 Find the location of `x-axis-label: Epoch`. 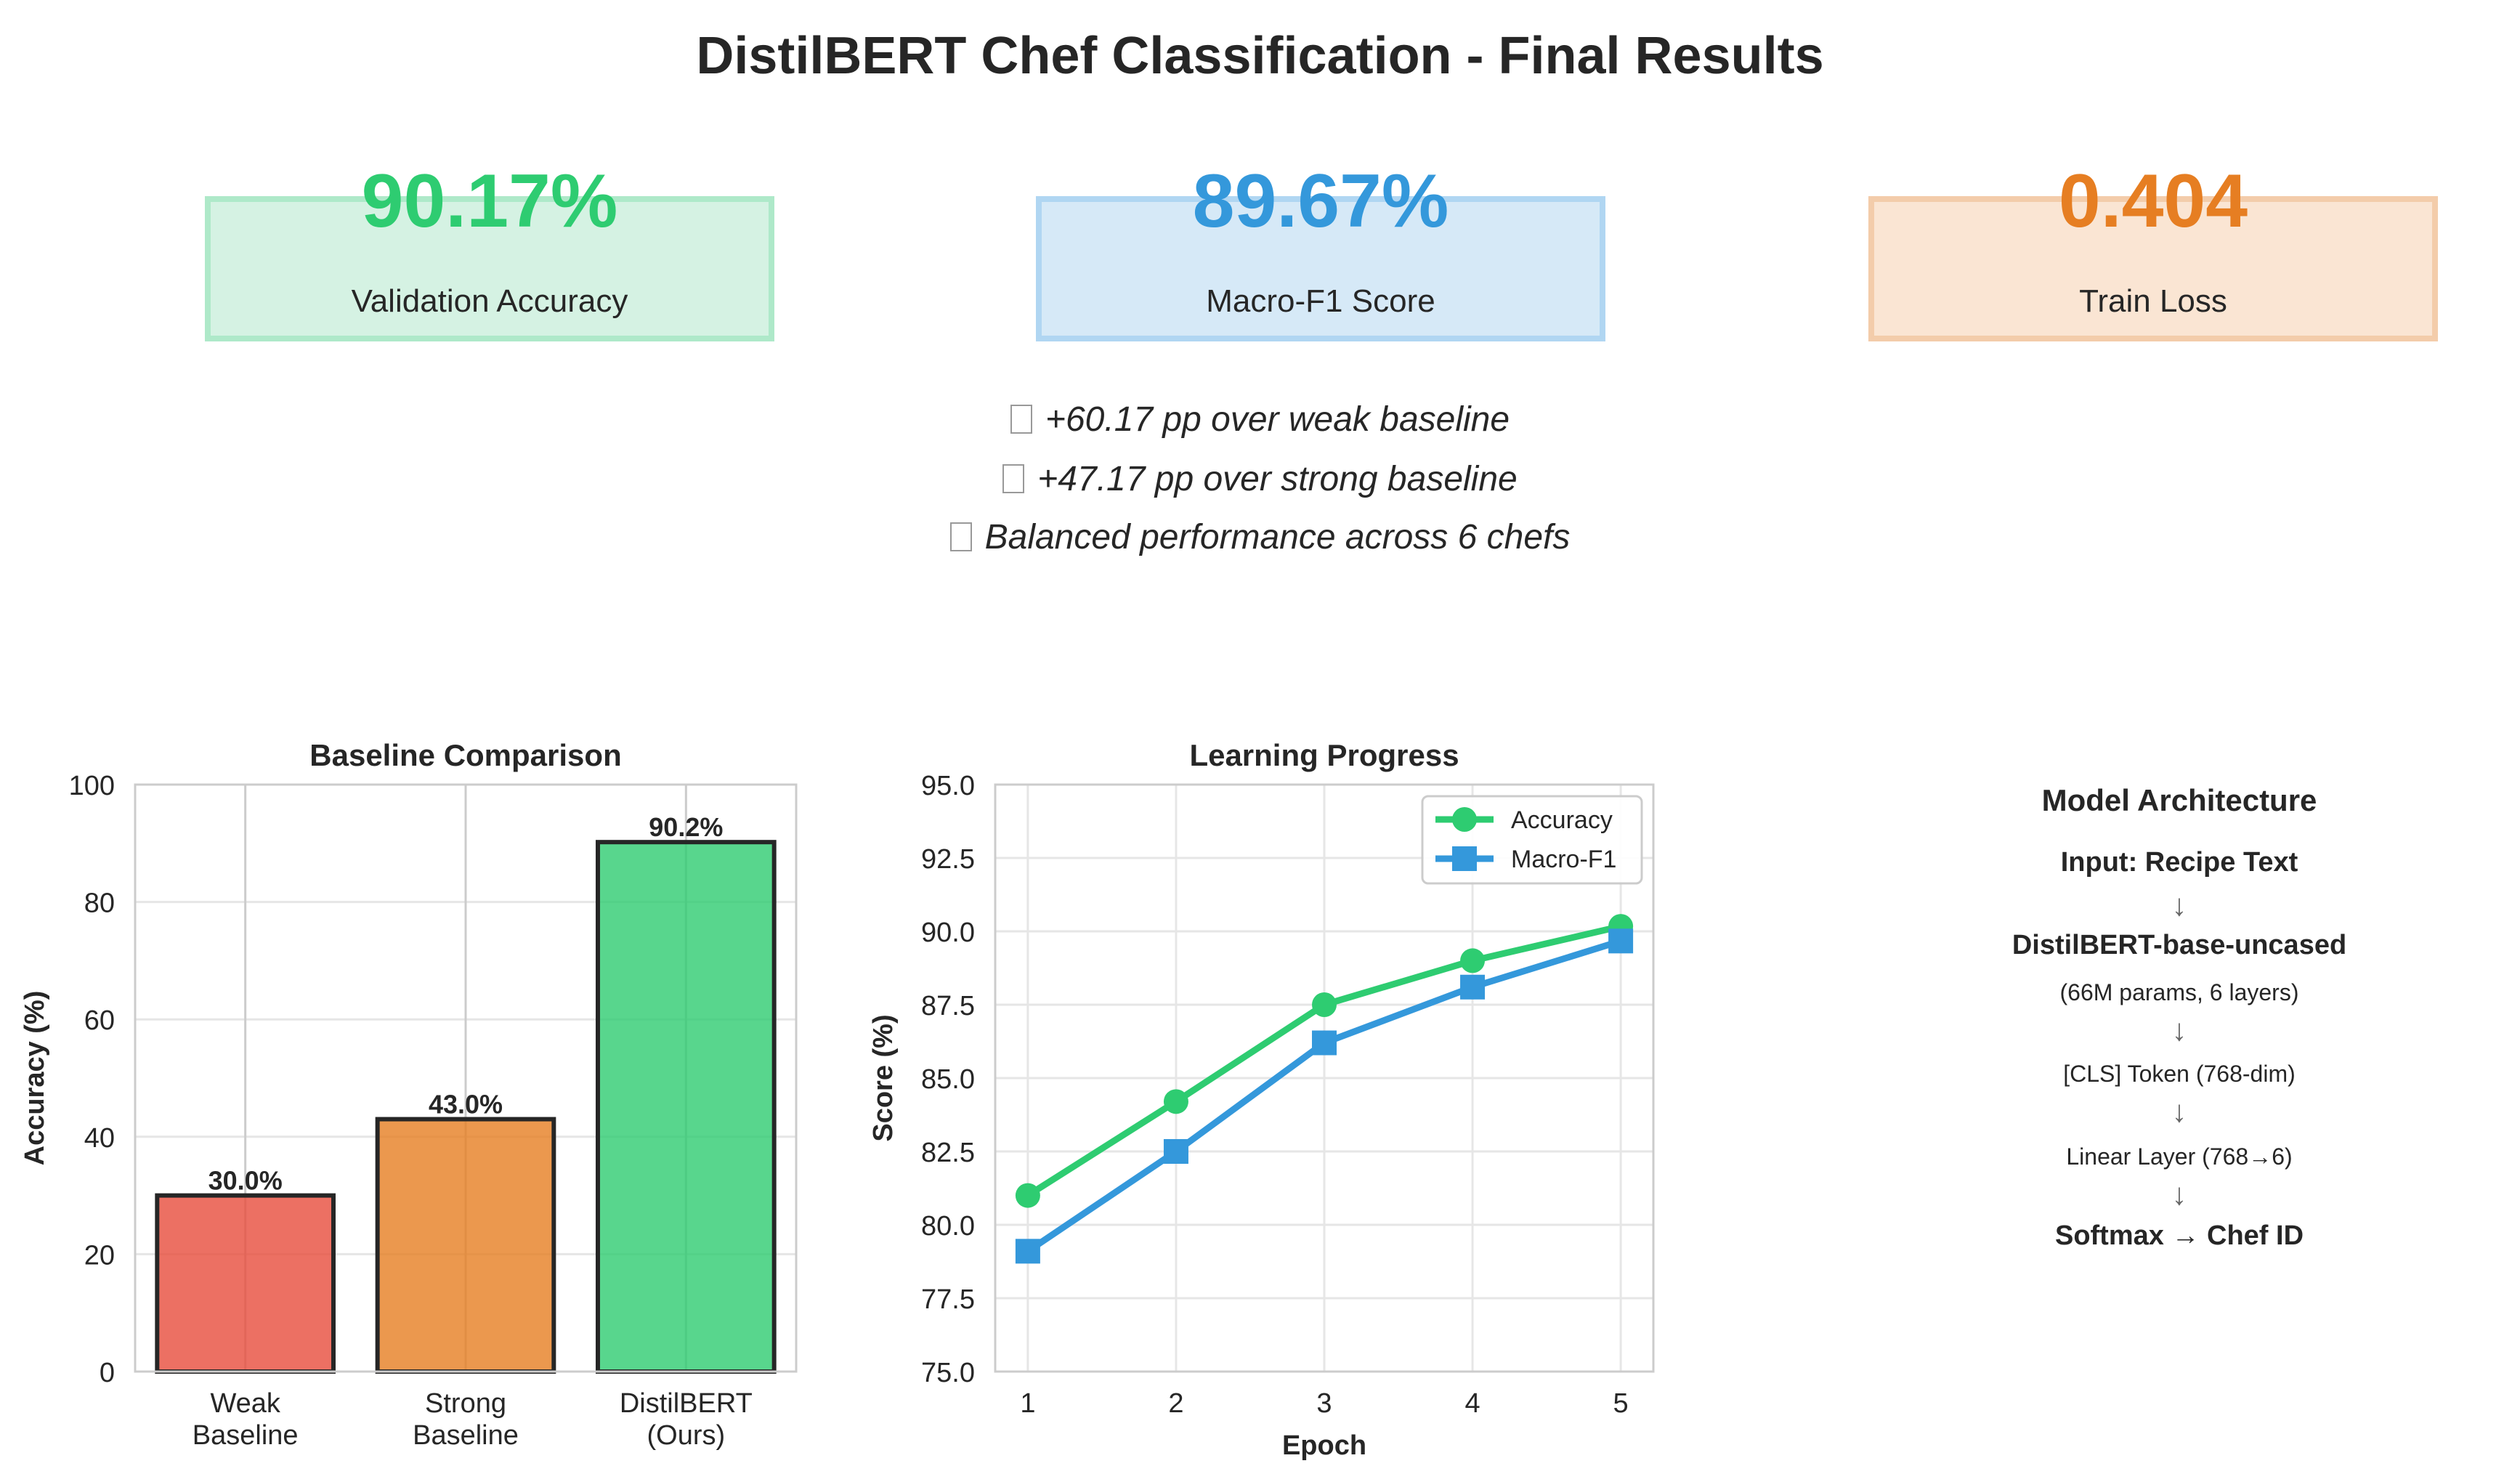

x-axis-label: Epoch is located at coordinates (1324, 1445).